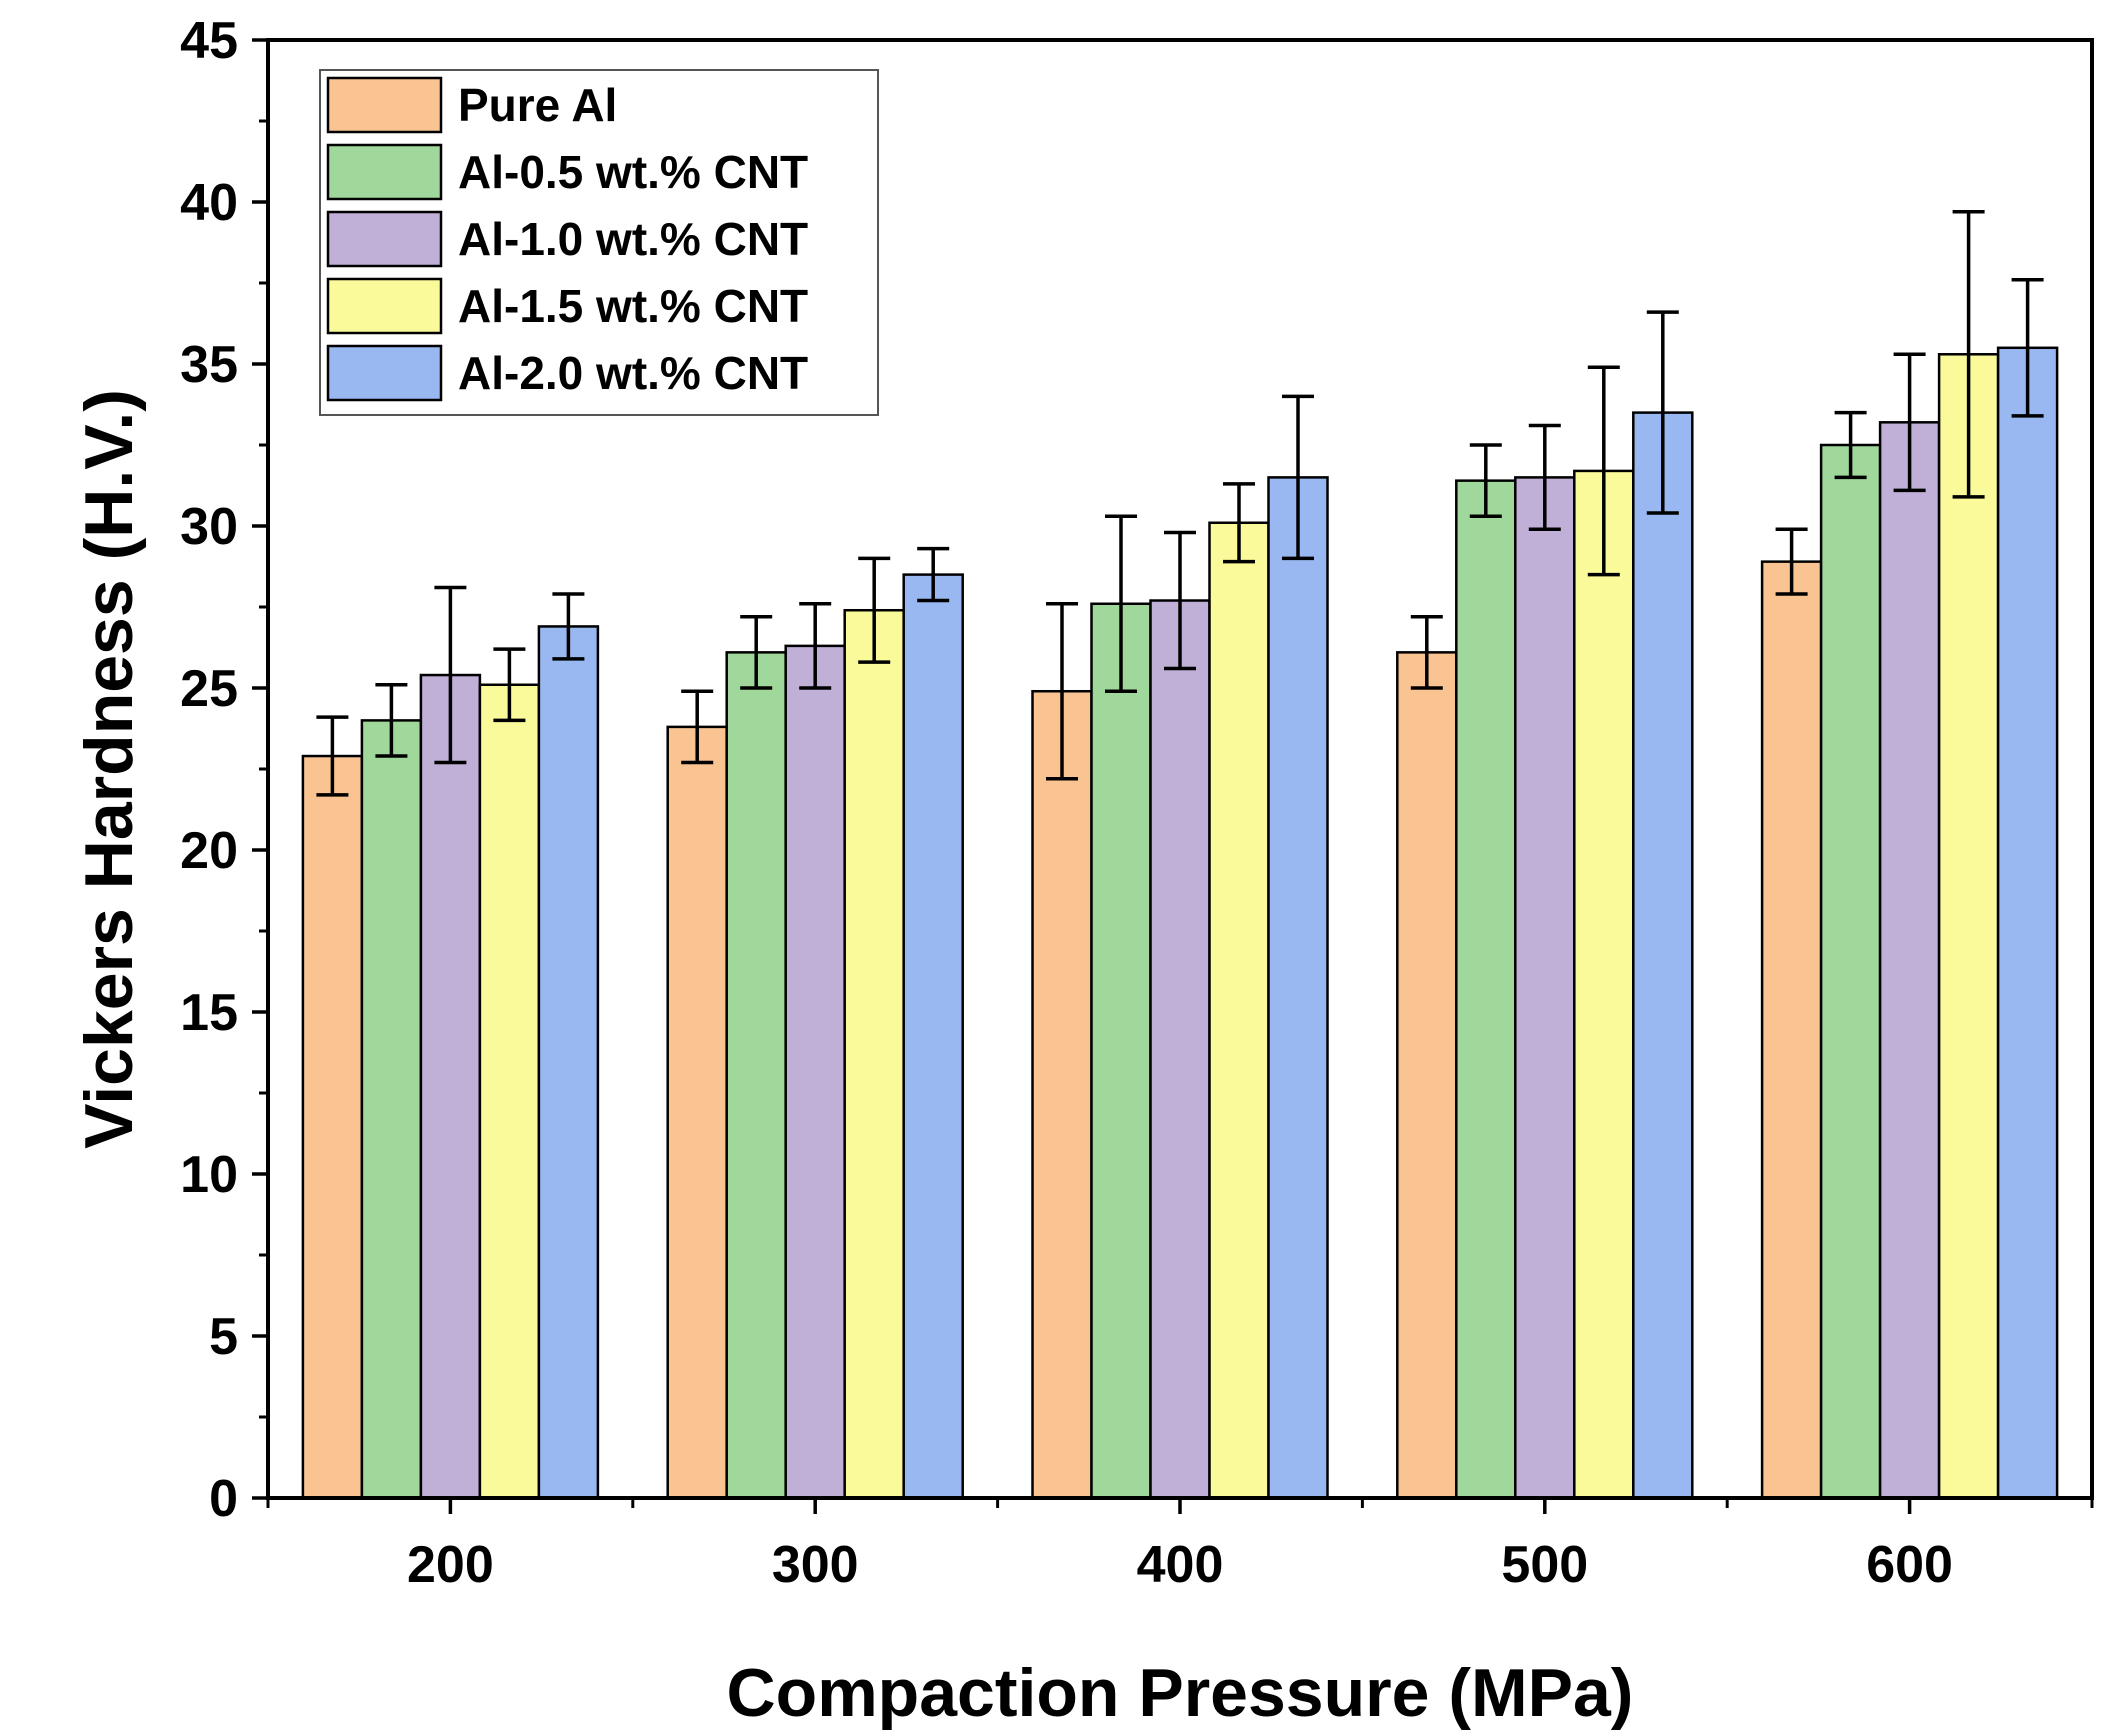  Describe the element at coordinates (450, 1565) in the screenshot. I see `x-tick-label: 200` at that location.